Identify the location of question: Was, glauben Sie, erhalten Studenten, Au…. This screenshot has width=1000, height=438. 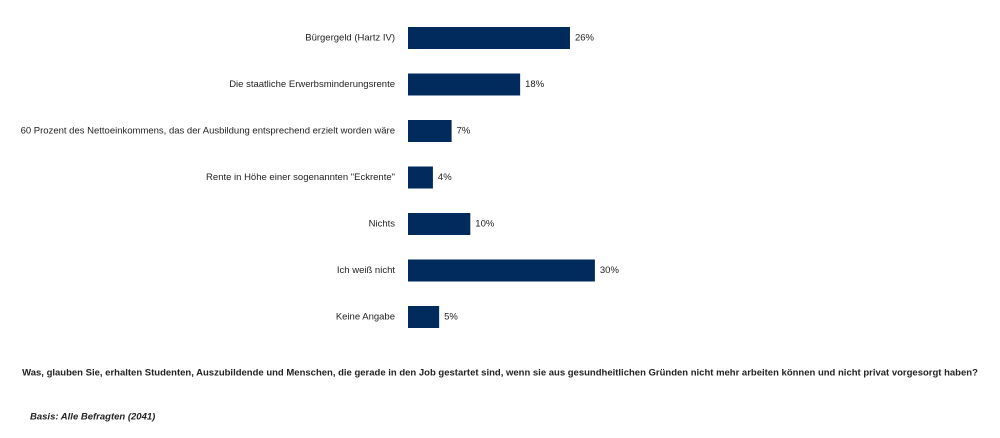
(500, 373).